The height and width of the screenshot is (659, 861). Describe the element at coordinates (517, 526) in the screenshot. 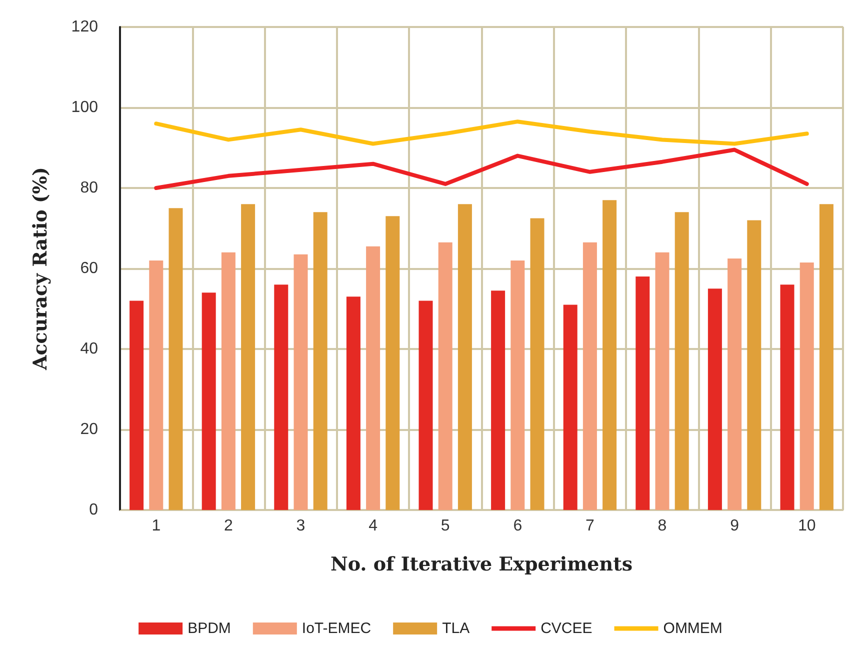

I see `x-tick-label: 6` at that location.